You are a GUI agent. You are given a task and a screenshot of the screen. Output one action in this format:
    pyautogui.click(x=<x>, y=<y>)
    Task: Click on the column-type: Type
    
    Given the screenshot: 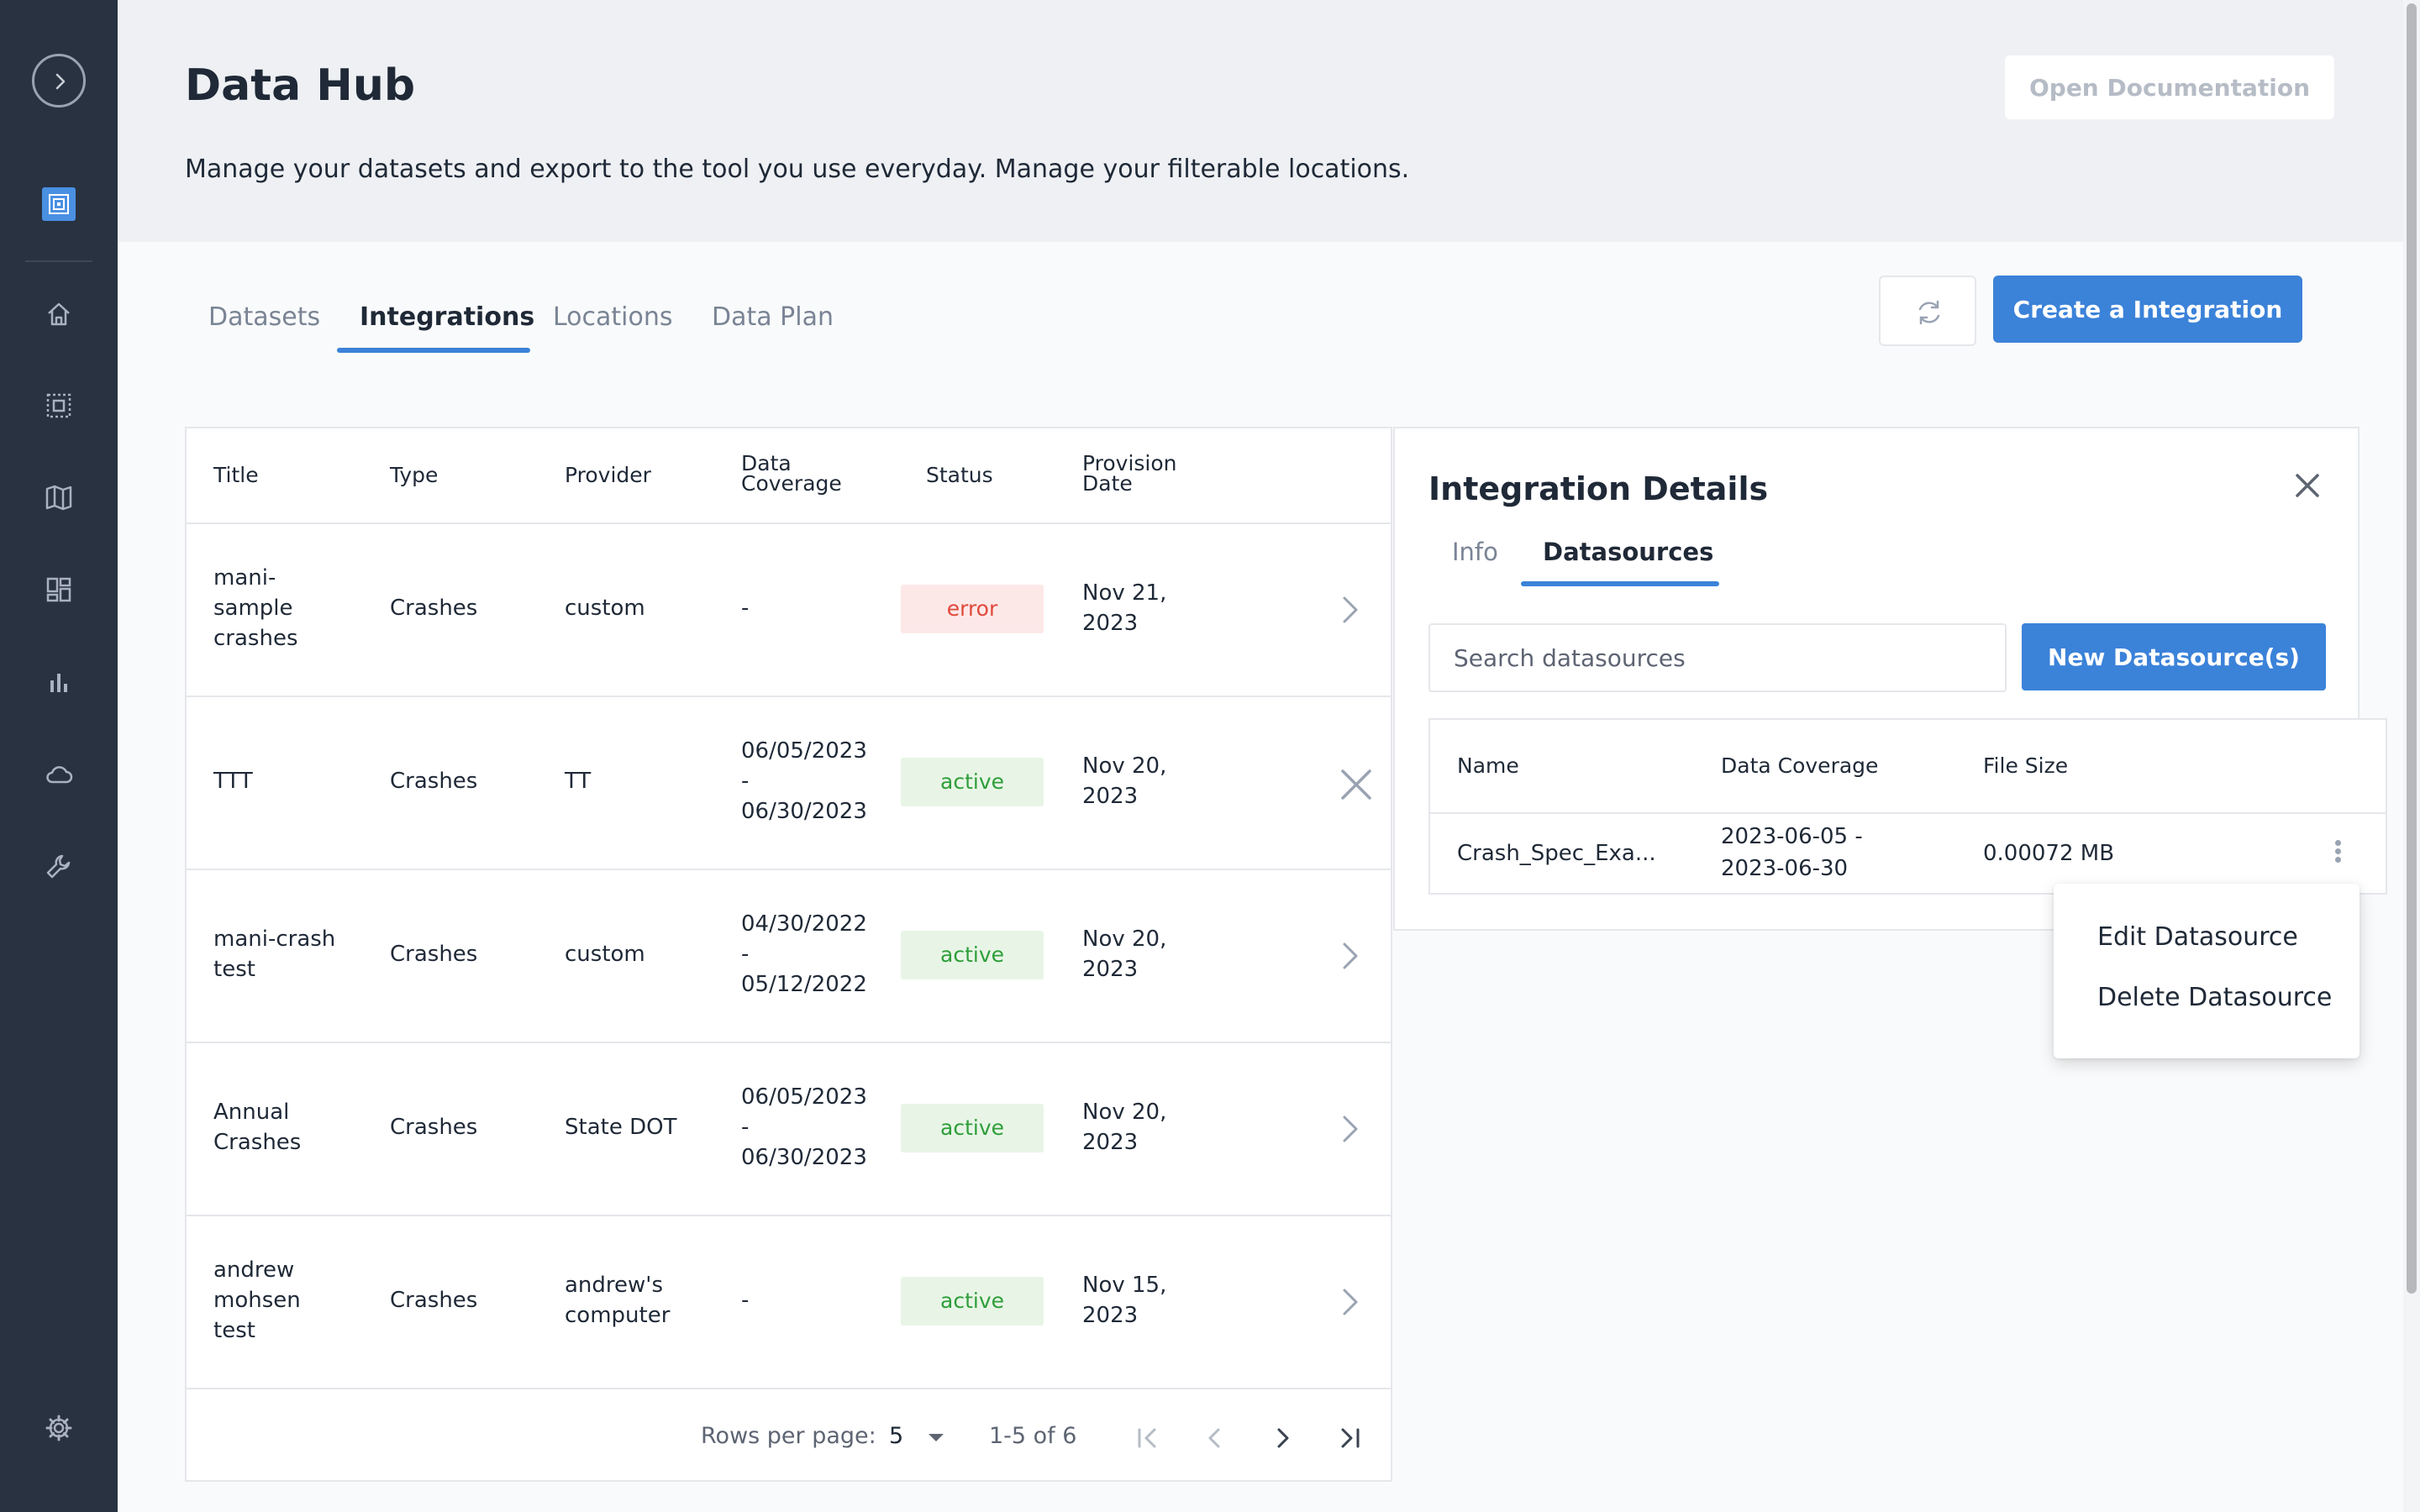 What is the action you would take?
    pyautogui.click(x=414, y=475)
    